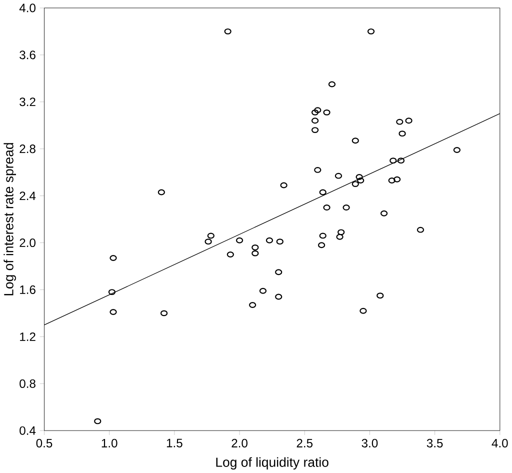 The width and height of the screenshot is (512, 473). What do you see at coordinates (28, 55) in the screenshot?
I see `y-tick-label: 3.6` at bounding box center [28, 55].